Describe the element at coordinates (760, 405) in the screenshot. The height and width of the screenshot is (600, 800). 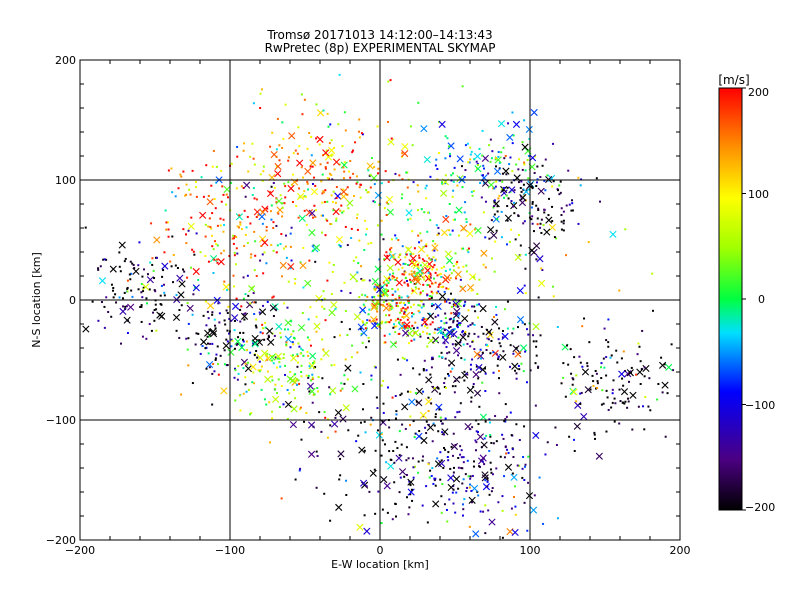
I see `colorbar-tick-label: −100` at that location.